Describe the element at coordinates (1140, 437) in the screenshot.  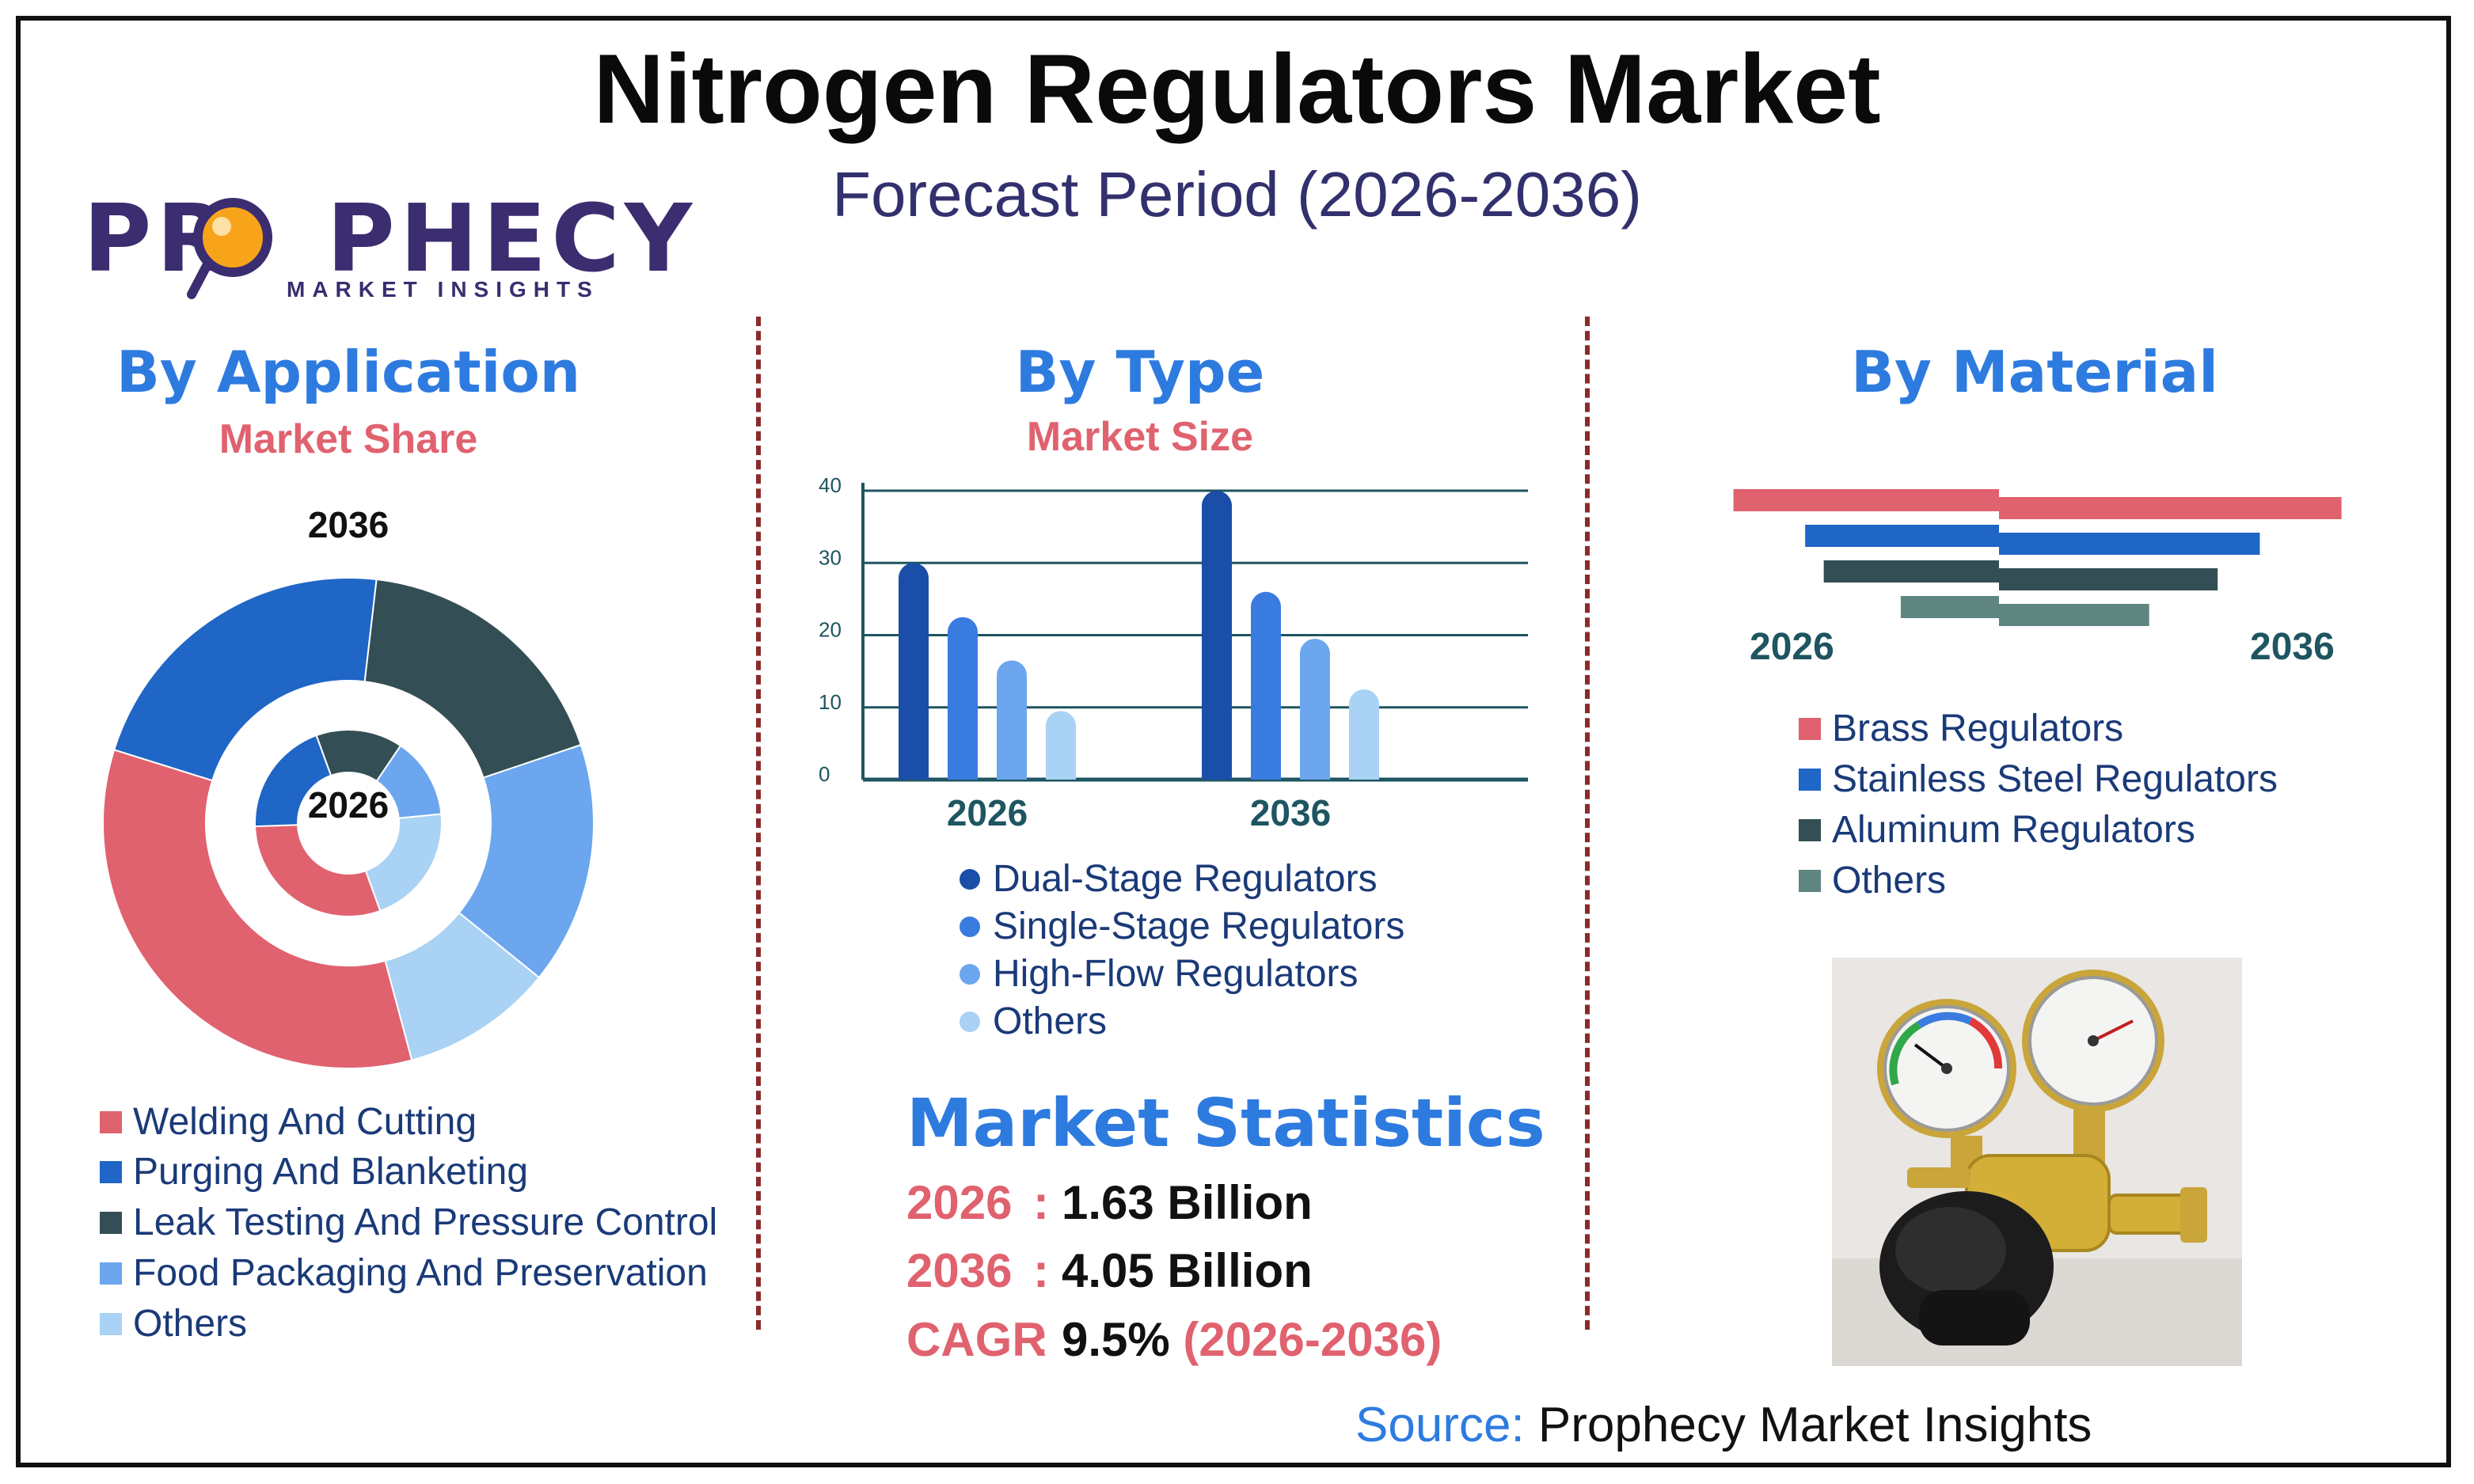
I see `type-subtitle: Market Size` at that location.